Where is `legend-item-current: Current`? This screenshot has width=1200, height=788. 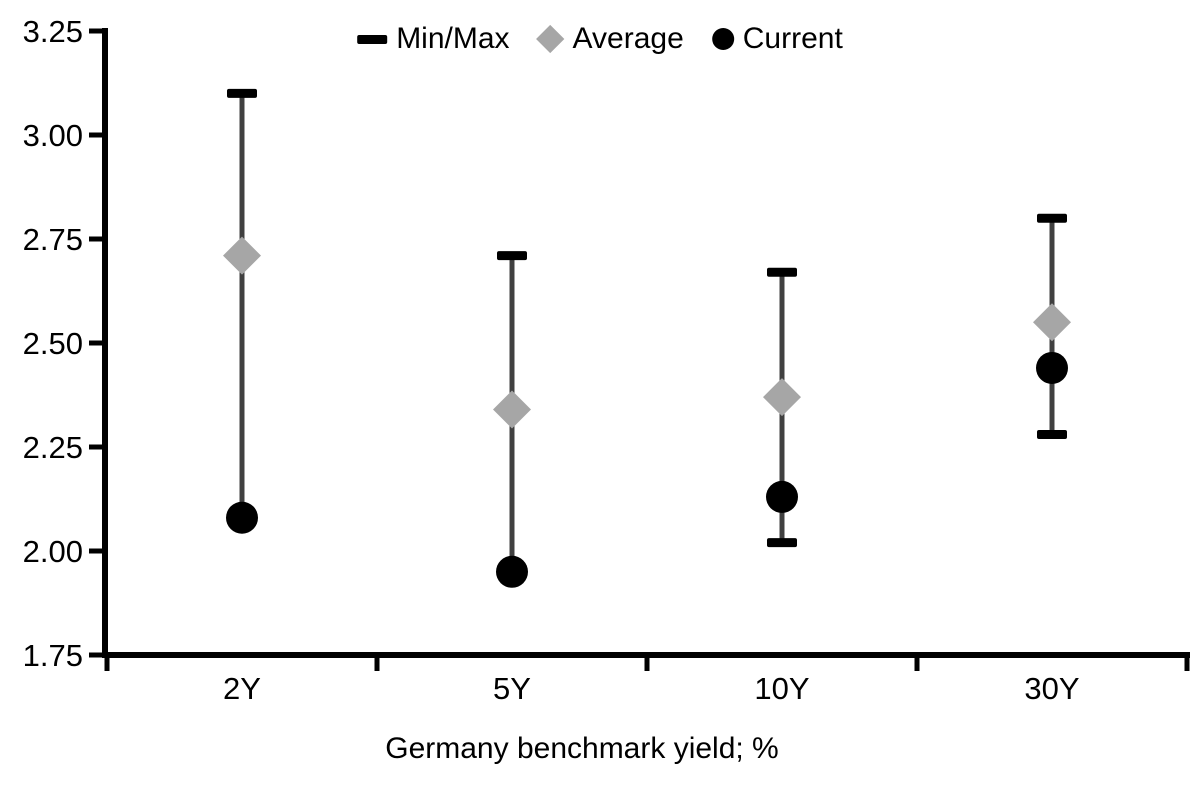
legend-item-current: Current is located at coordinates (777, 38).